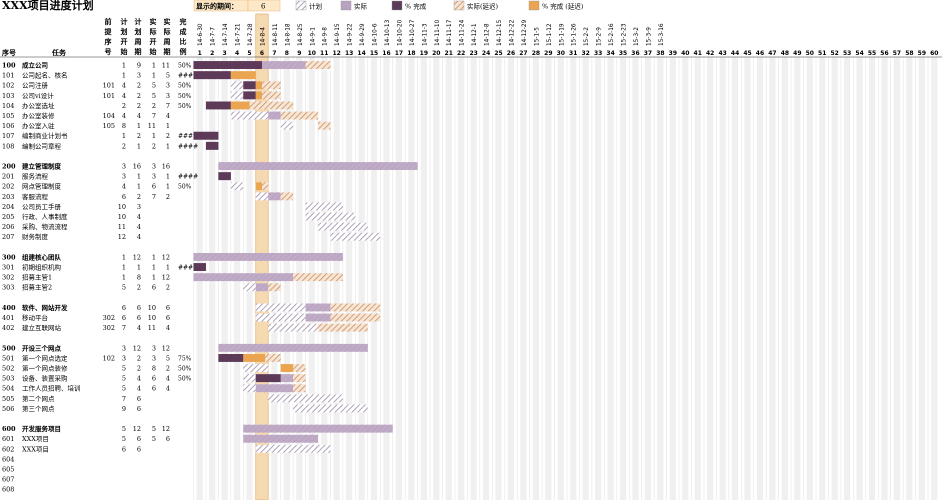 The width and height of the screenshot is (942, 500). What do you see at coordinates (400, 32) in the screenshot?
I see `date-header: 14-10-20` at bounding box center [400, 32].